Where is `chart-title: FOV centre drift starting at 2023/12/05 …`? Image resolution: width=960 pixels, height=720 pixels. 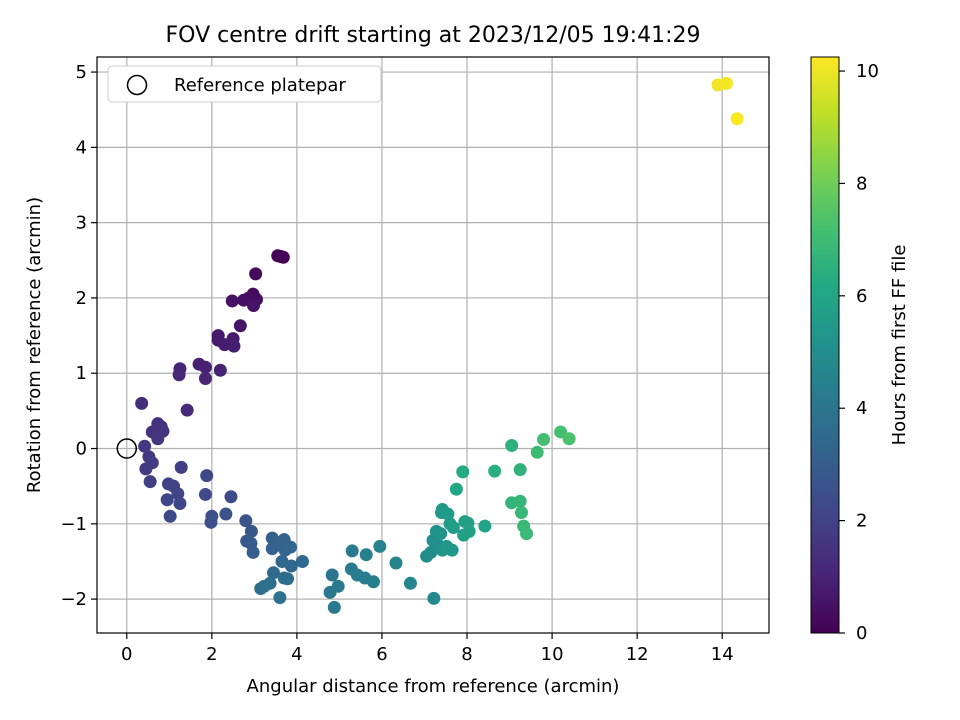 chart-title: FOV centre drift starting at 2023/12/05 … is located at coordinates (433, 35).